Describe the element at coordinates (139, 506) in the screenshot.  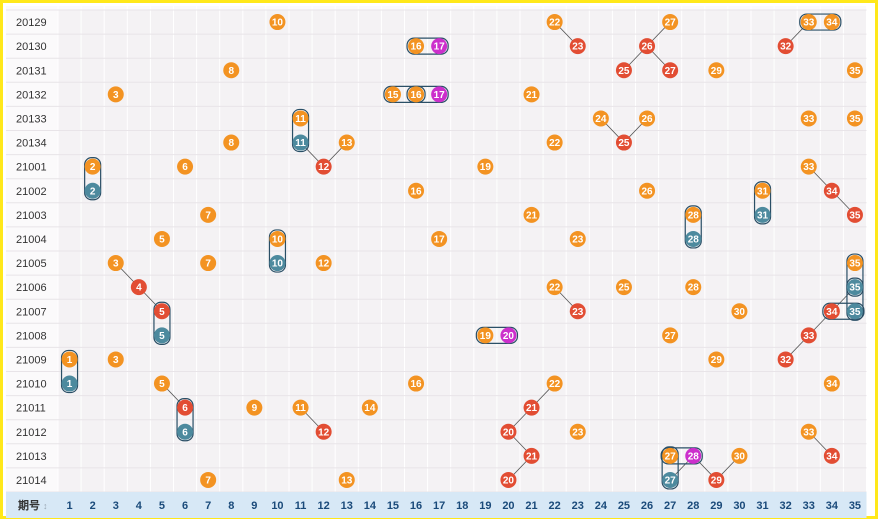
I see `column-label: 4` at that location.